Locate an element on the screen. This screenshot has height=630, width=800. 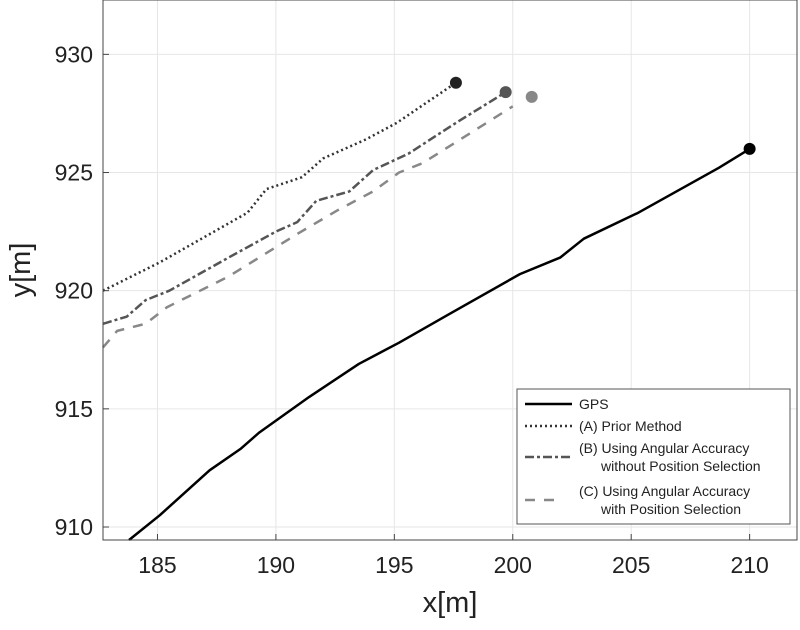
x-tick-label: 185 is located at coordinates (157, 565).